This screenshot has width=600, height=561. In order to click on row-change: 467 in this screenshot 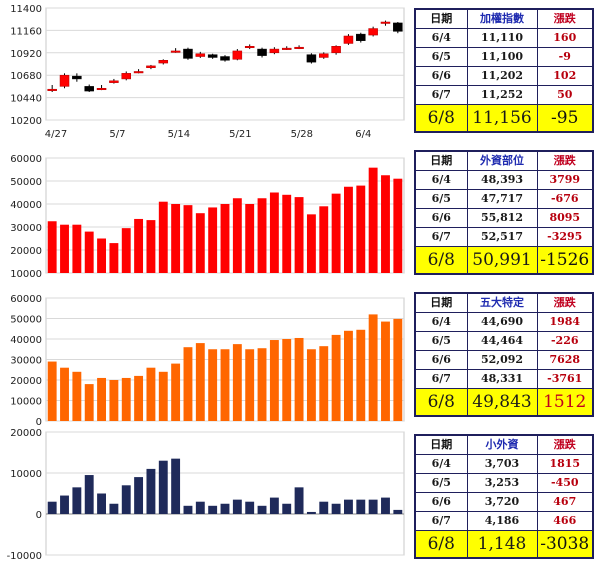, I will do `click(565, 502)`.